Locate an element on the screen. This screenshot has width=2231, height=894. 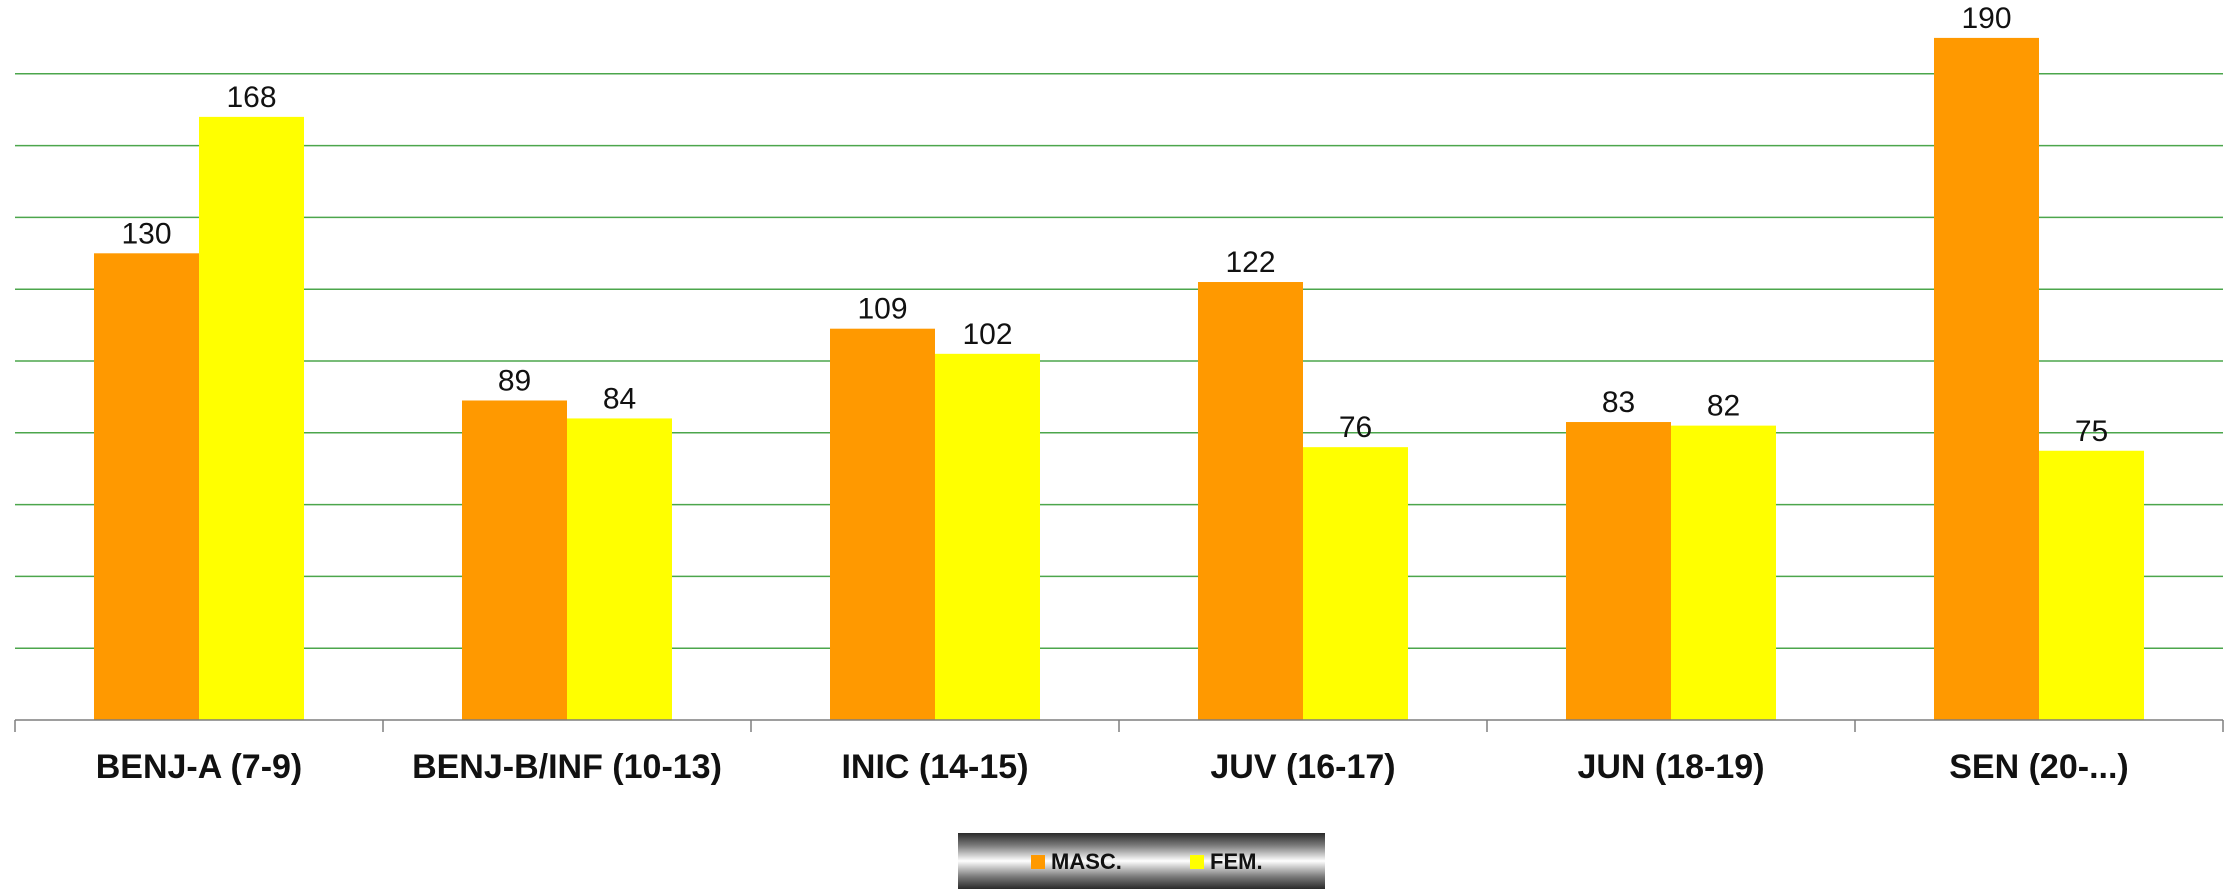
legend-label: MASC. is located at coordinates (1086, 861).